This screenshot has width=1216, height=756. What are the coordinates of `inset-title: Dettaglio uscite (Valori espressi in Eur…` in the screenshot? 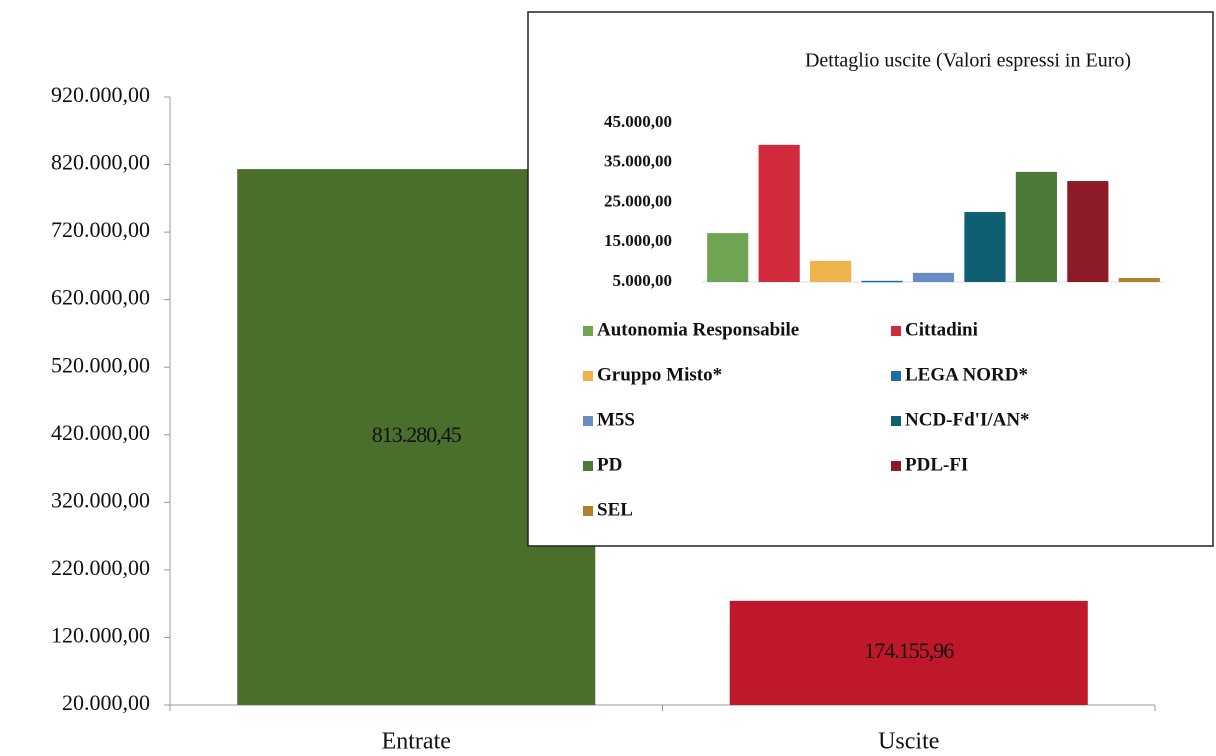 It's located at (968, 61).